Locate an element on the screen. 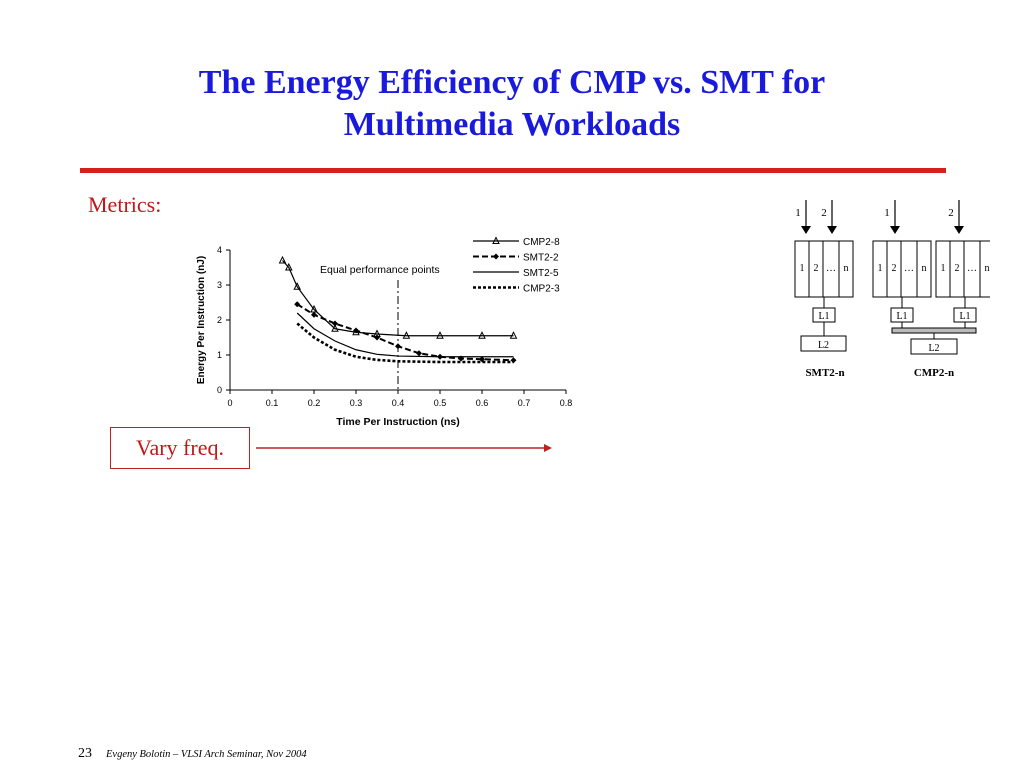 Image resolution: width=1024 pixels, height=768 pixels. cmp-caption: CMP2-n is located at coordinates (934, 373).